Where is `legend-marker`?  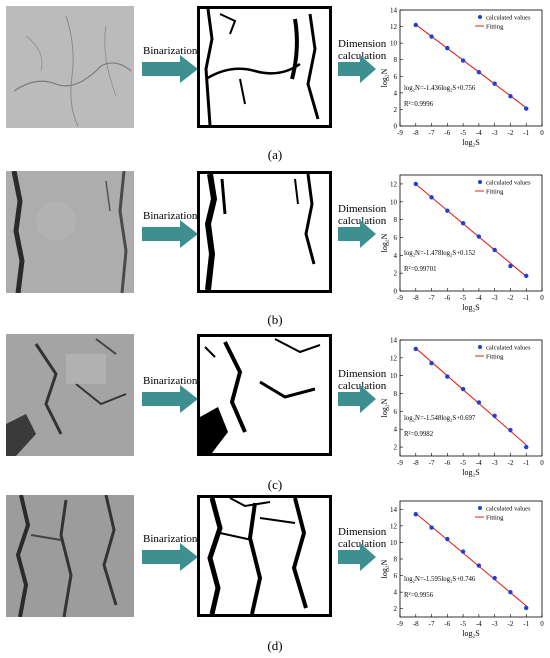 legend-marker is located at coordinates (480, 17).